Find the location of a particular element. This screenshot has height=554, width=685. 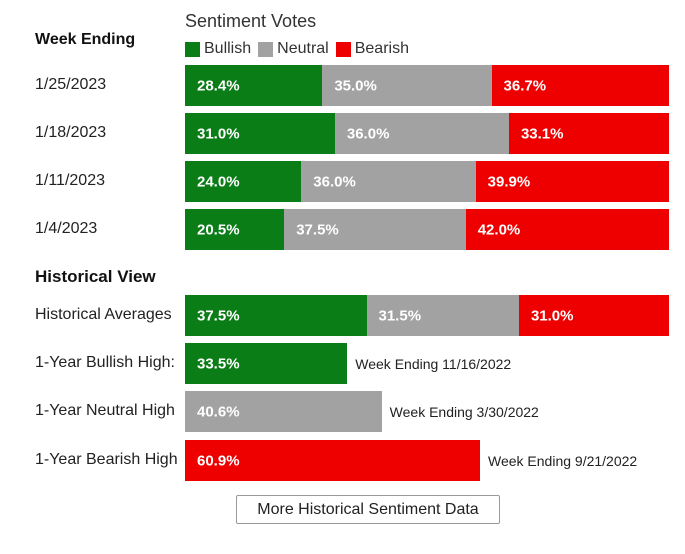

bar-segment-bullish: 20.5% is located at coordinates (235, 229).